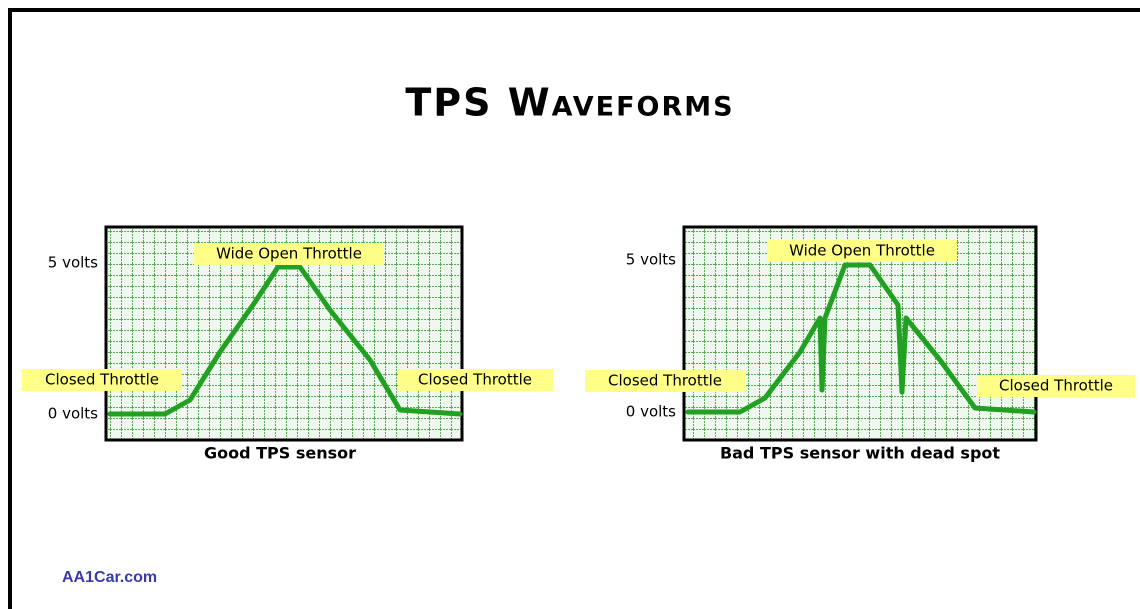 The width and height of the screenshot is (1140, 609). I want to click on caption: Good TPS sensor, so click(280, 453).